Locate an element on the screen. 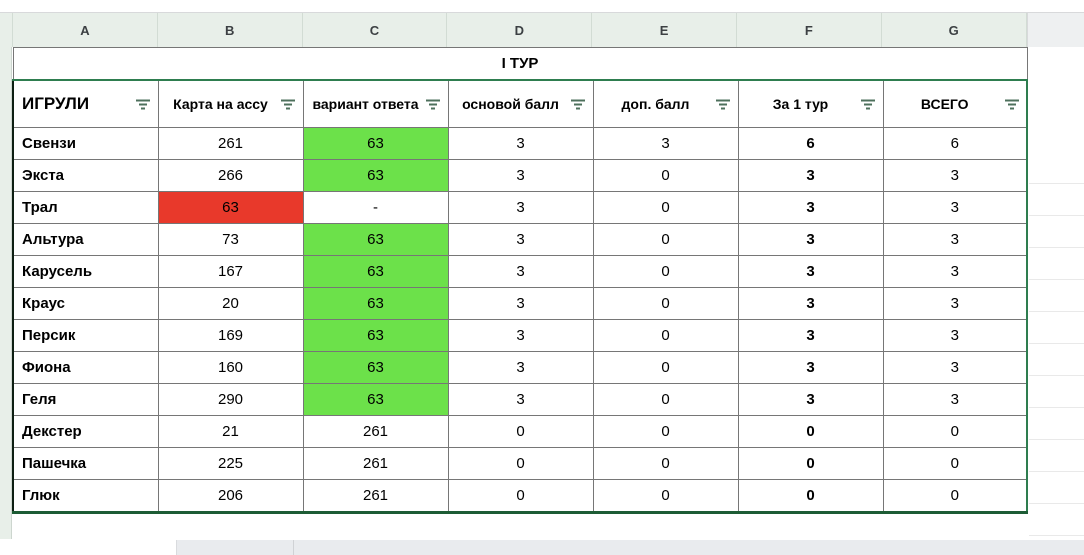 Image resolution: width=1084 pixels, height=555 pixels. round-title-cell: I ТУР is located at coordinates (520, 64).